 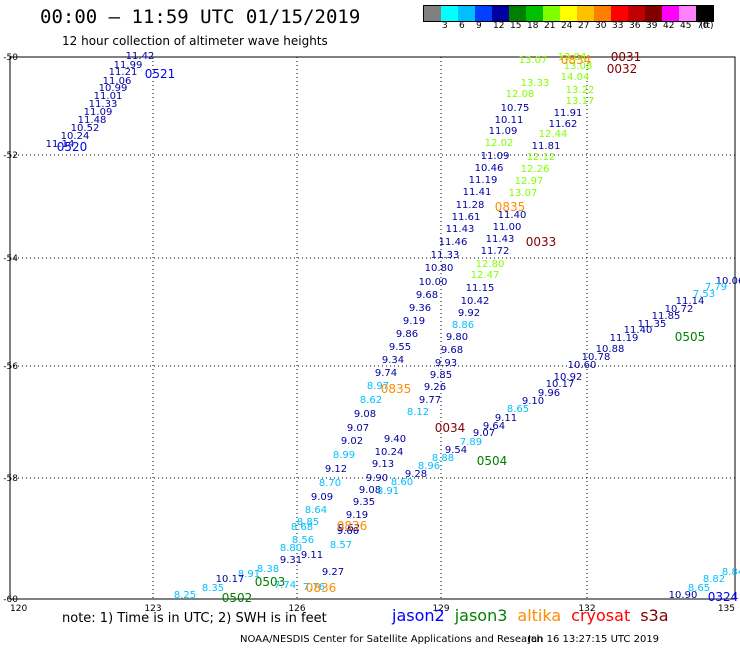 I want to click on wave-height-value: 11.19, so click(x=624, y=338).